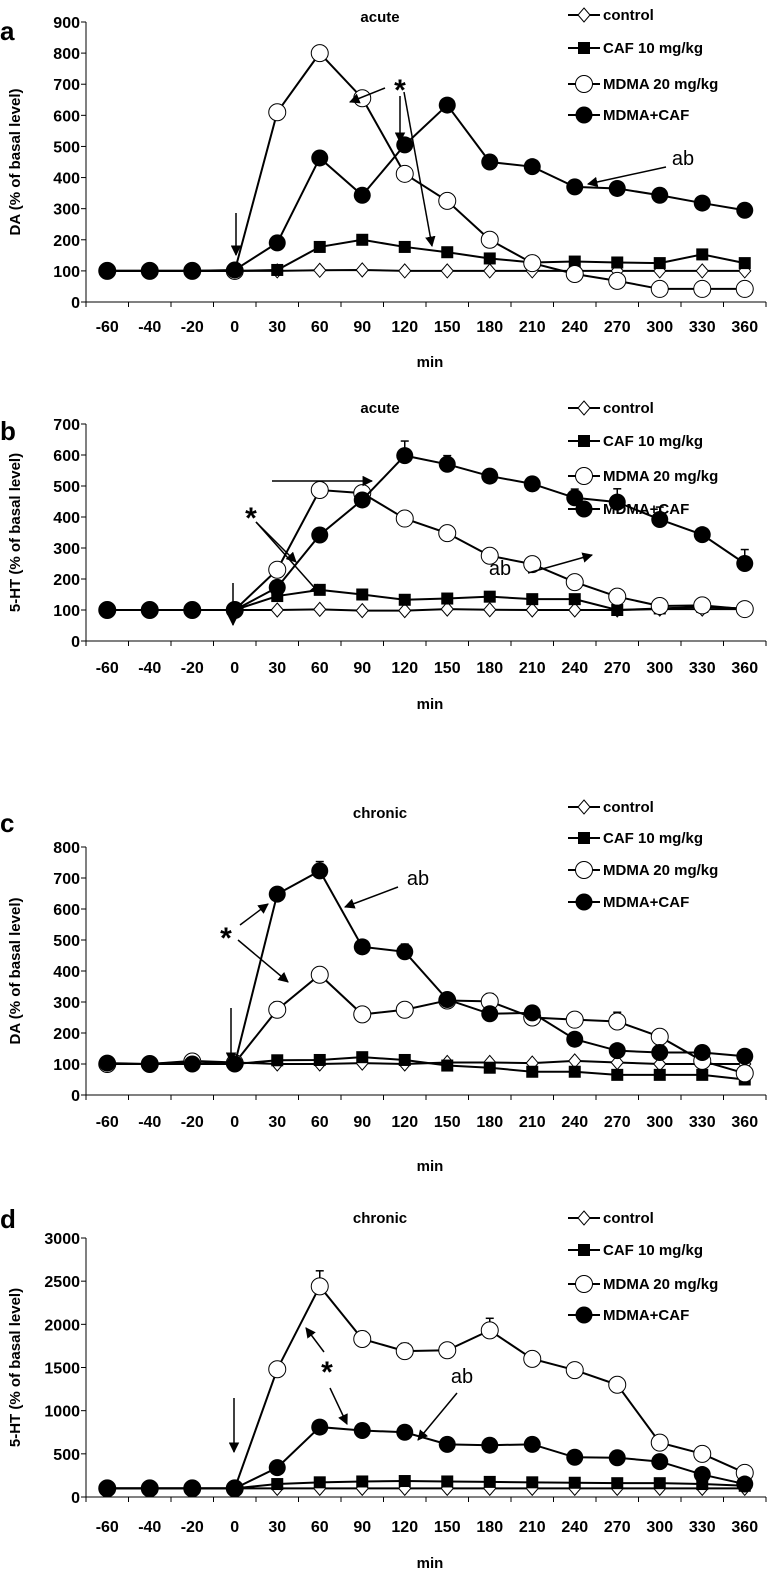 The image size is (780, 1573). What do you see at coordinates (75, 642) in the screenshot?
I see `y-tick-label: 0` at bounding box center [75, 642].